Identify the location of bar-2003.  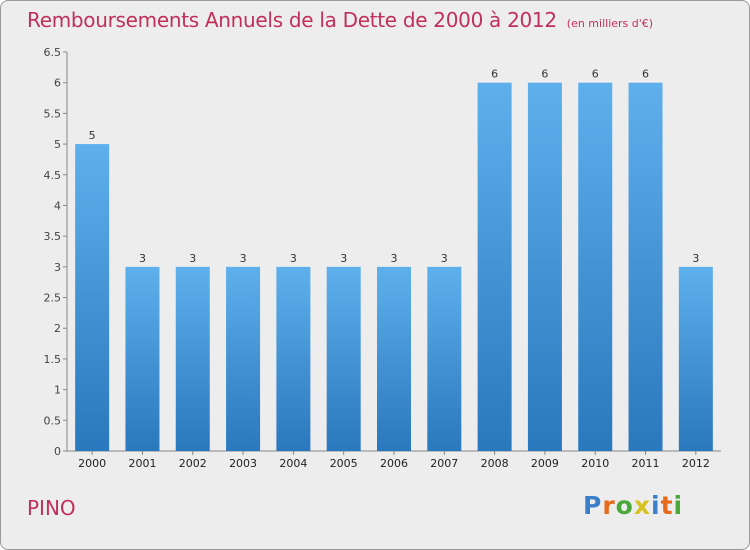
(243, 358).